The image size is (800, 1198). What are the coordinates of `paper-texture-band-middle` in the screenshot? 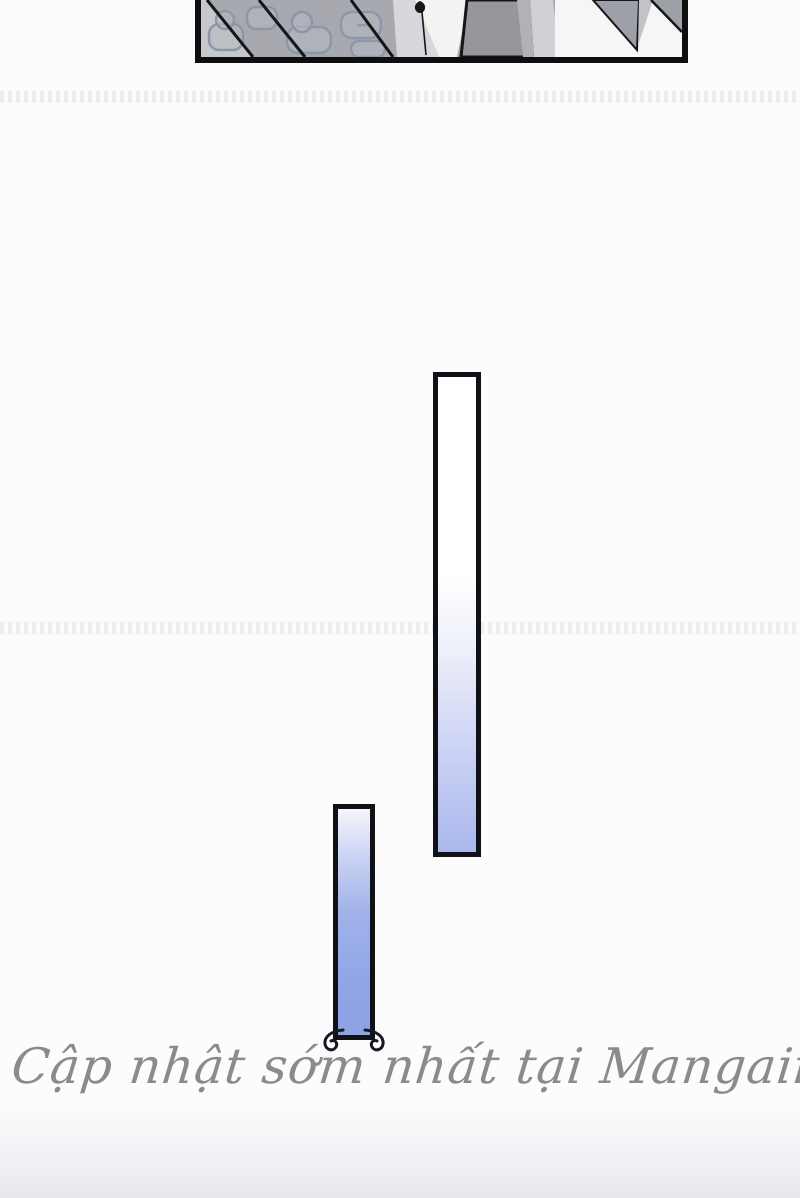 It's located at (400, 628).